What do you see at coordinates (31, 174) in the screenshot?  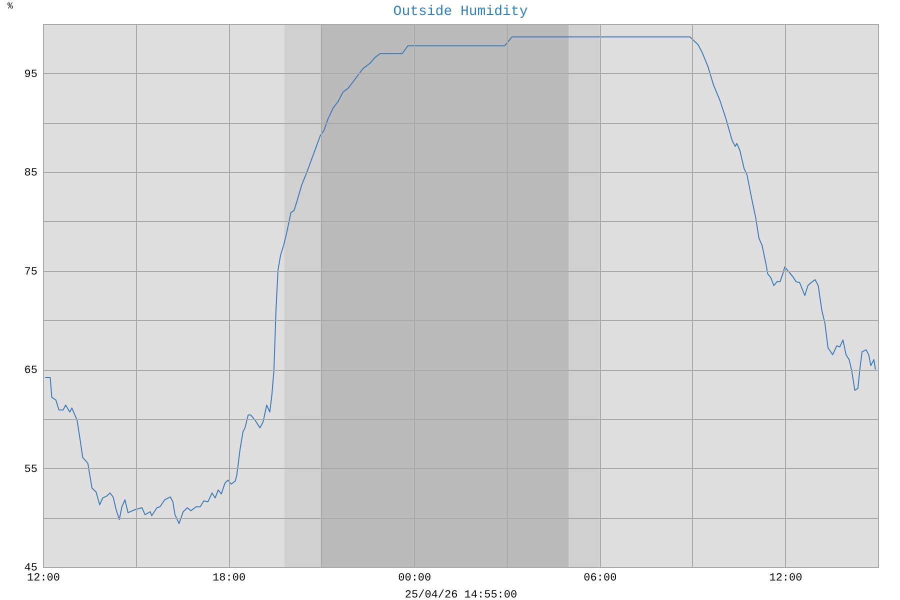 I see `y-tick-label: 85` at bounding box center [31, 174].